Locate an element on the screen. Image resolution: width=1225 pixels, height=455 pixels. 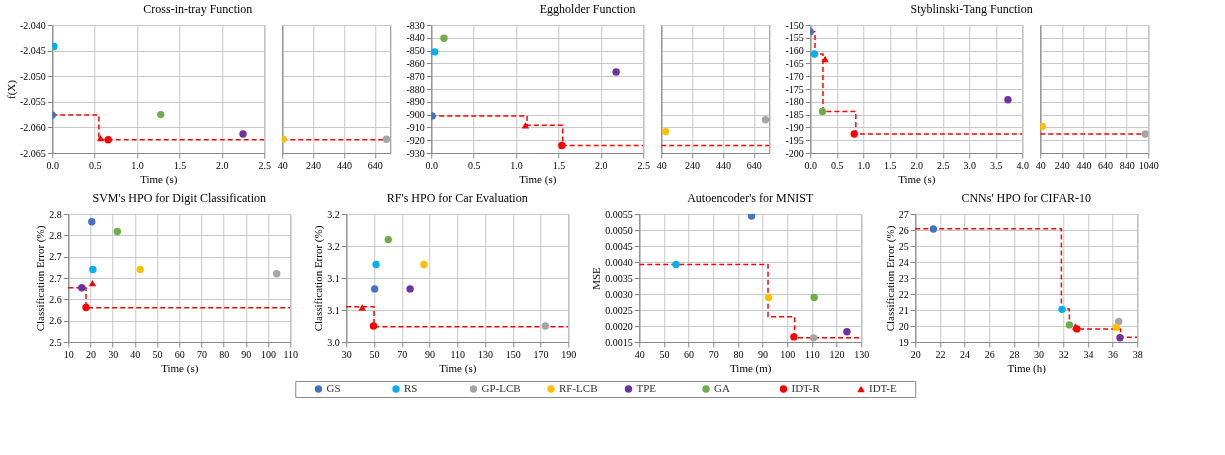
y-tick-label: -200 is located at coordinates (794, 153).